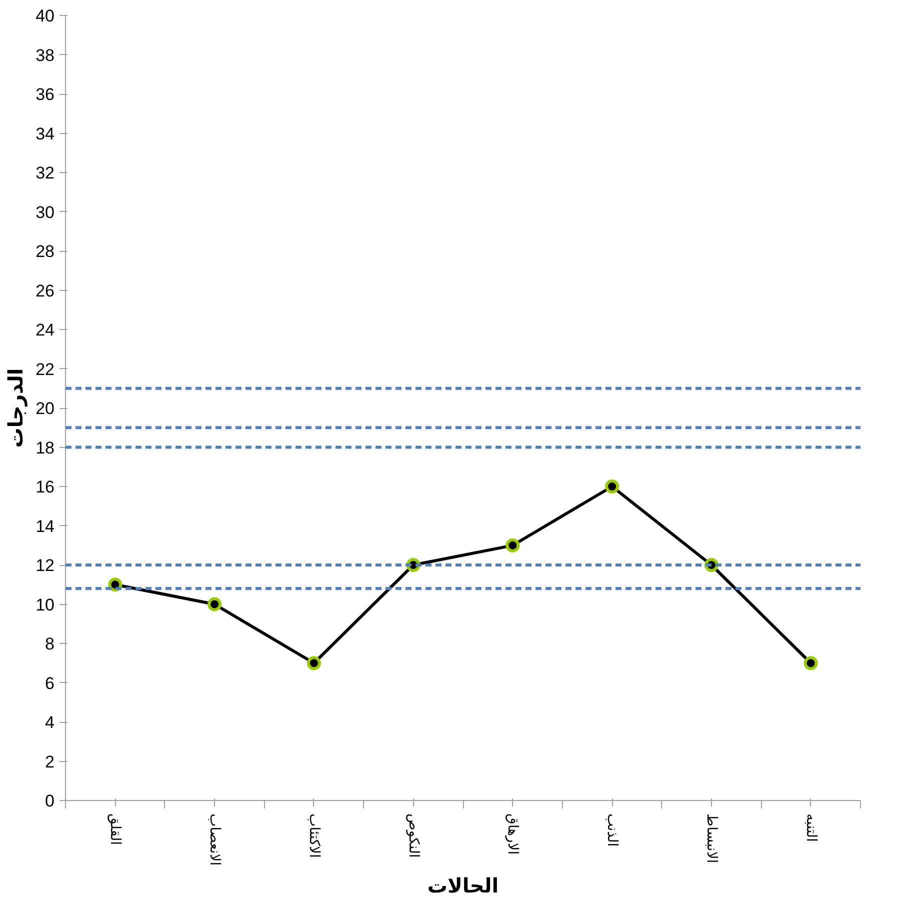 The height and width of the screenshot is (906, 904). Describe the element at coordinates (314, 836) in the screenshot. I see `x-tick-label: الاكتئاب` at that location.